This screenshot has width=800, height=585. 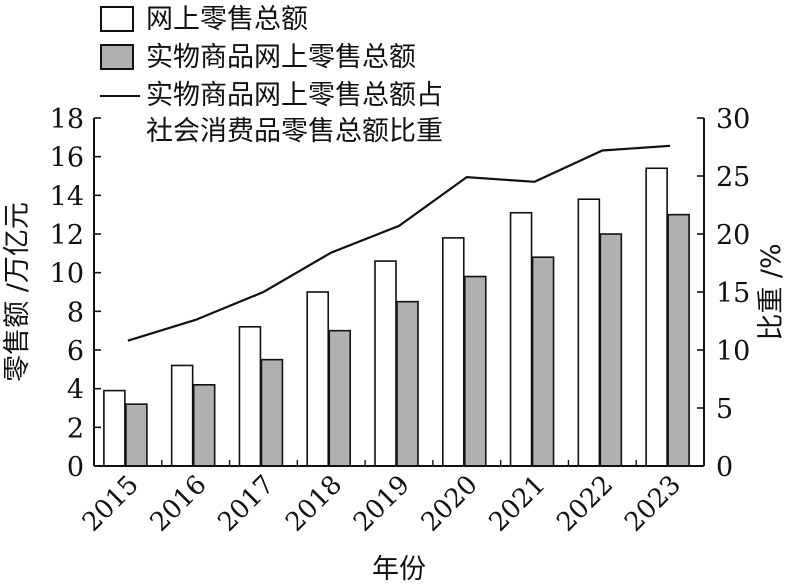 I want to click on legend-swatch-gray, so click(x=117, y=57).